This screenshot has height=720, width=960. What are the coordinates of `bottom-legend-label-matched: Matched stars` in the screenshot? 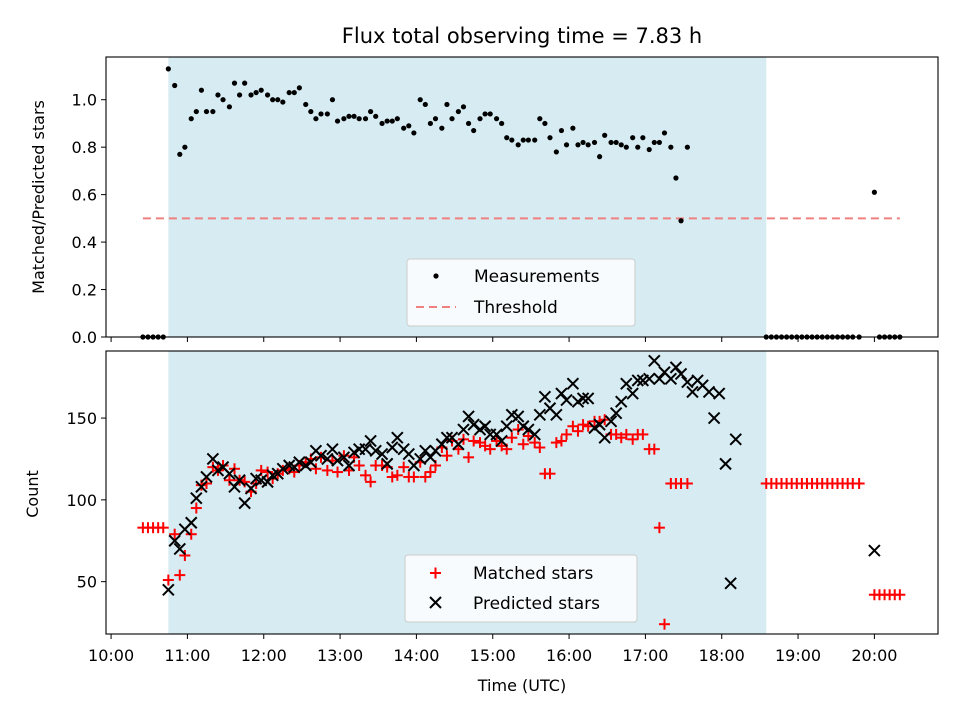 It's located at (533, 574).